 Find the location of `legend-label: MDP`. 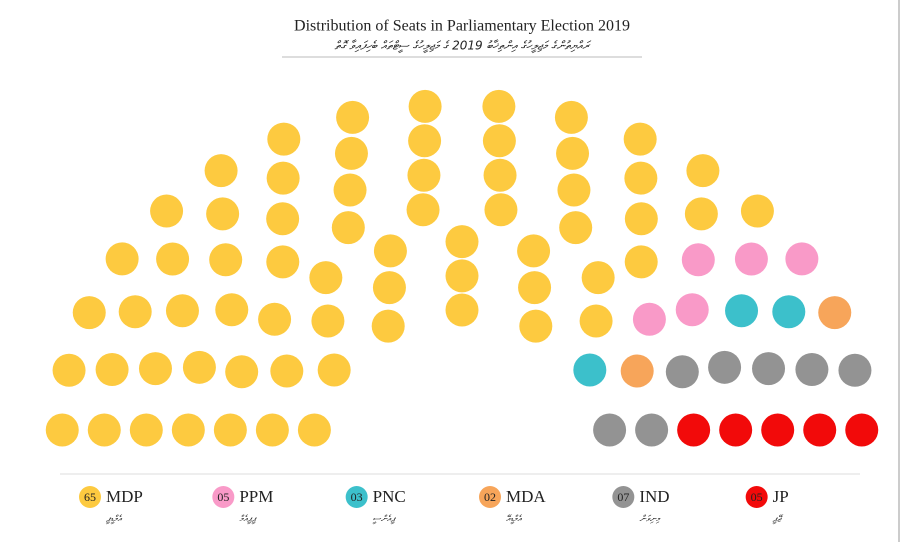

legend-label: MDP is located at coordinates (124, 496).